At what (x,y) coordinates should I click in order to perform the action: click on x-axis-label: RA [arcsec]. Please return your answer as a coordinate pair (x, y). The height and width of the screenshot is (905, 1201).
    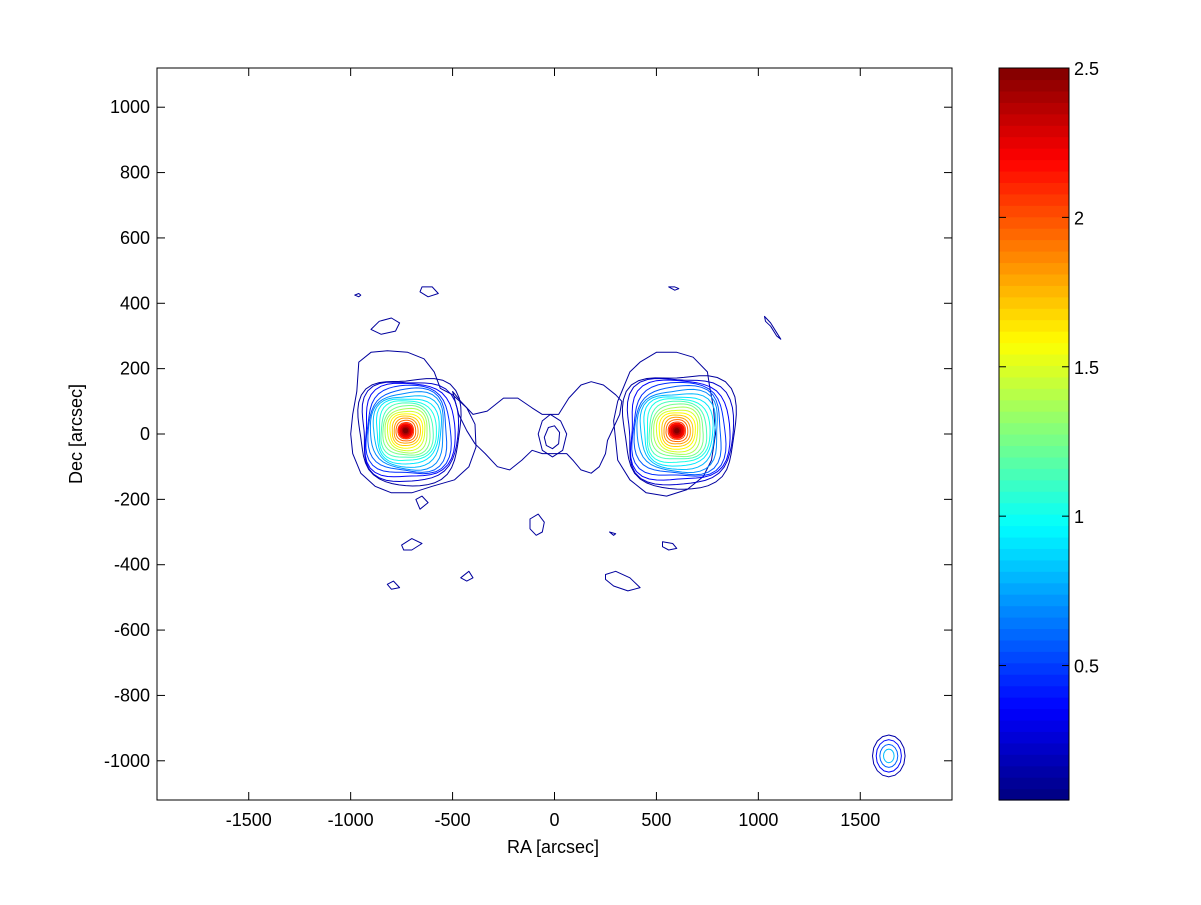
    Looking at the image, I should click on (553, 847).